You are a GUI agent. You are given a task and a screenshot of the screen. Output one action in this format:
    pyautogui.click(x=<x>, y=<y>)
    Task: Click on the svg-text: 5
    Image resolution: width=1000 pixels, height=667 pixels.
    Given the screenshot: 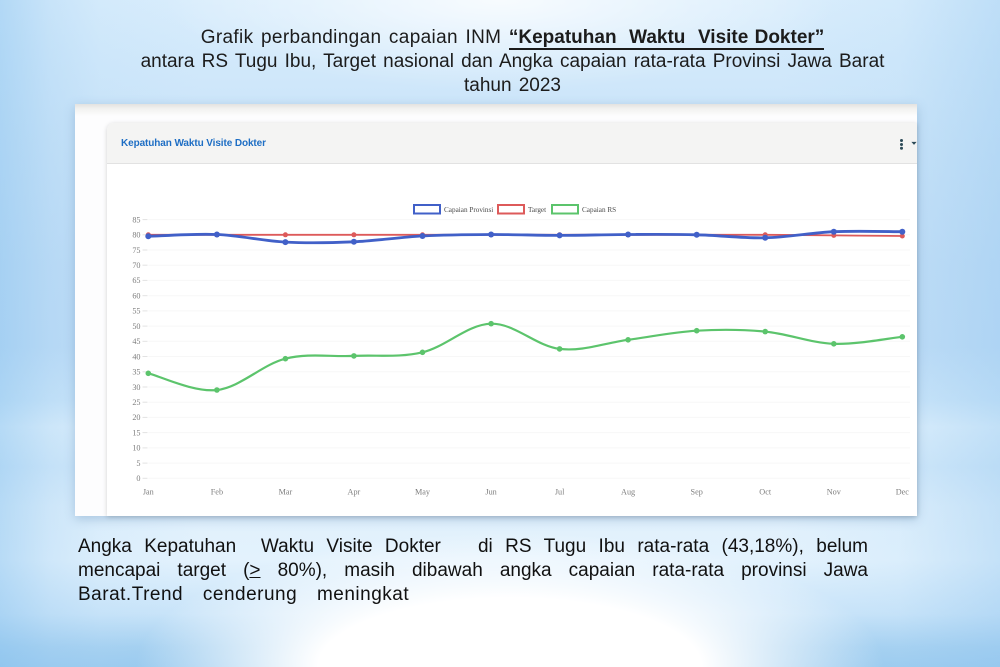 What is the action you would take?
    pyautogui.click(x=138, y=463)
    